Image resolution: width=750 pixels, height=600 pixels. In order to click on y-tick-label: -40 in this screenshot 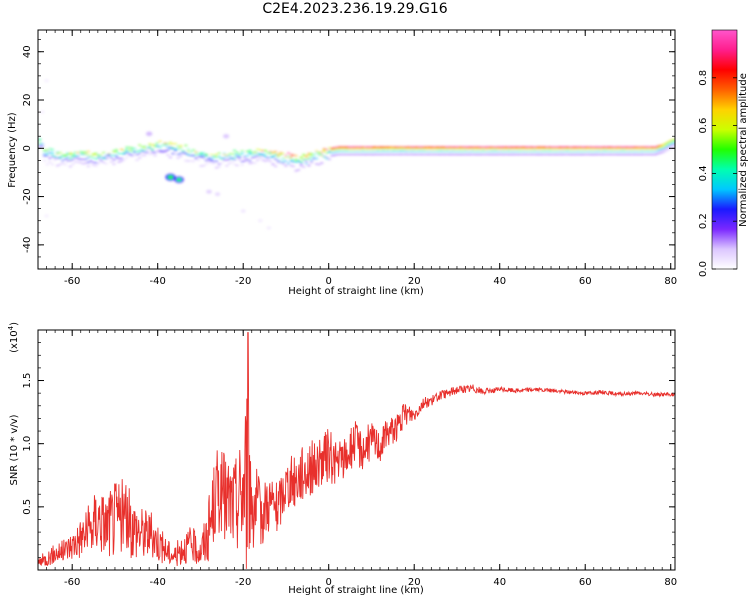, I will do `click(27, 245)`.